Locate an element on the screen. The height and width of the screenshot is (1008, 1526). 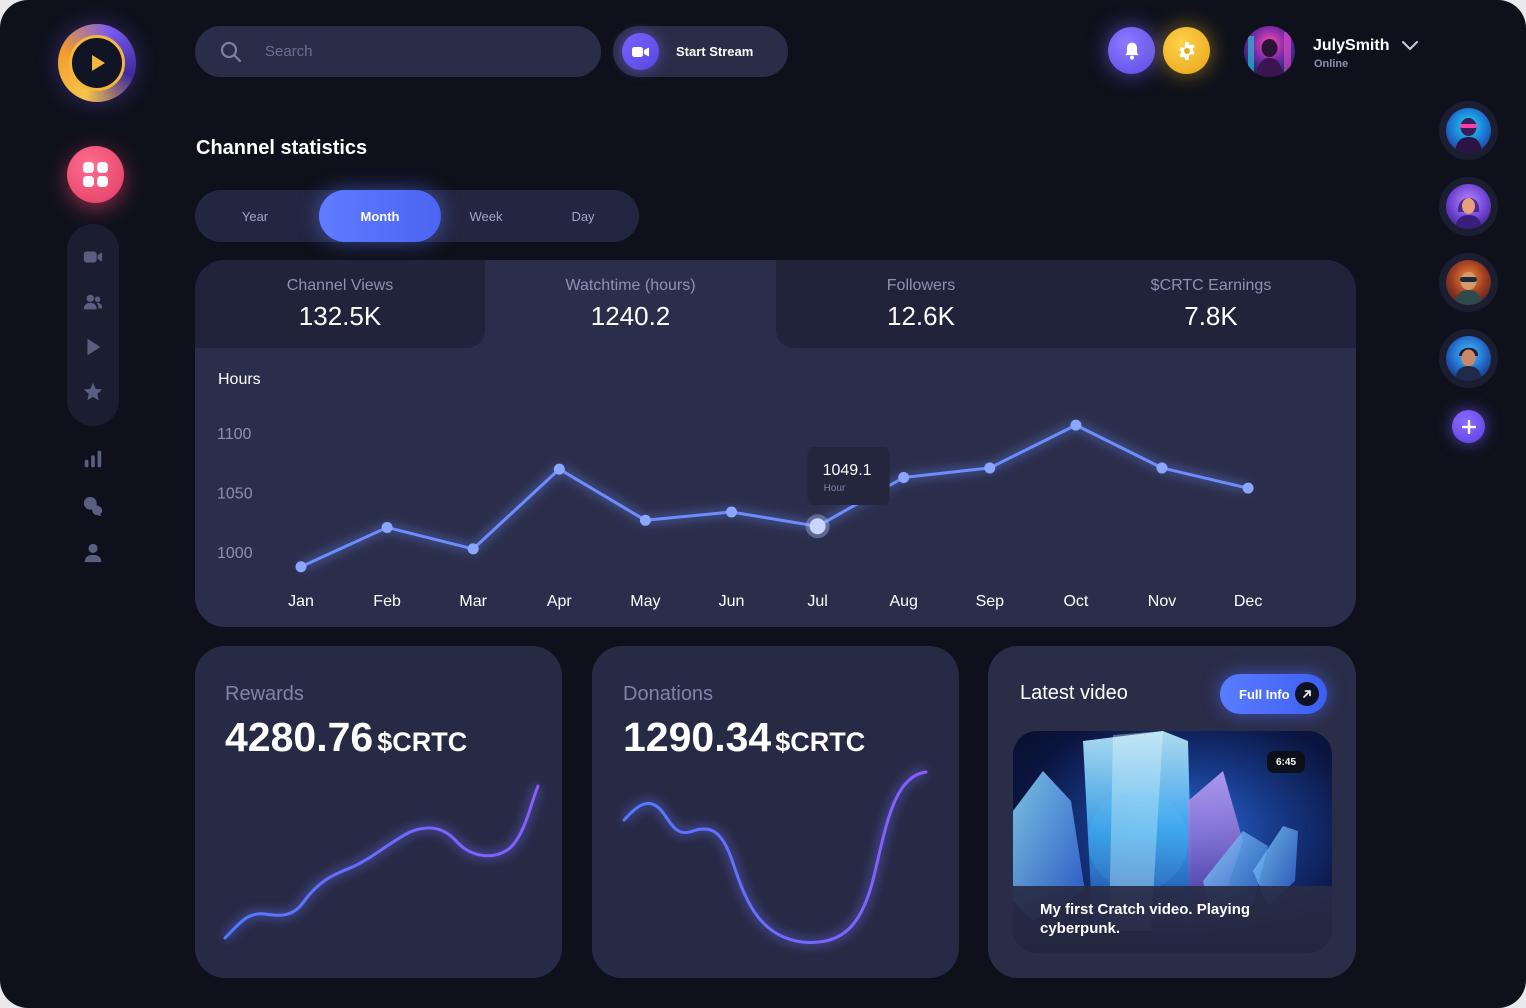
metric-earnings: $CRTC Earnings 7.8K is located at coordinates (1211, 304).